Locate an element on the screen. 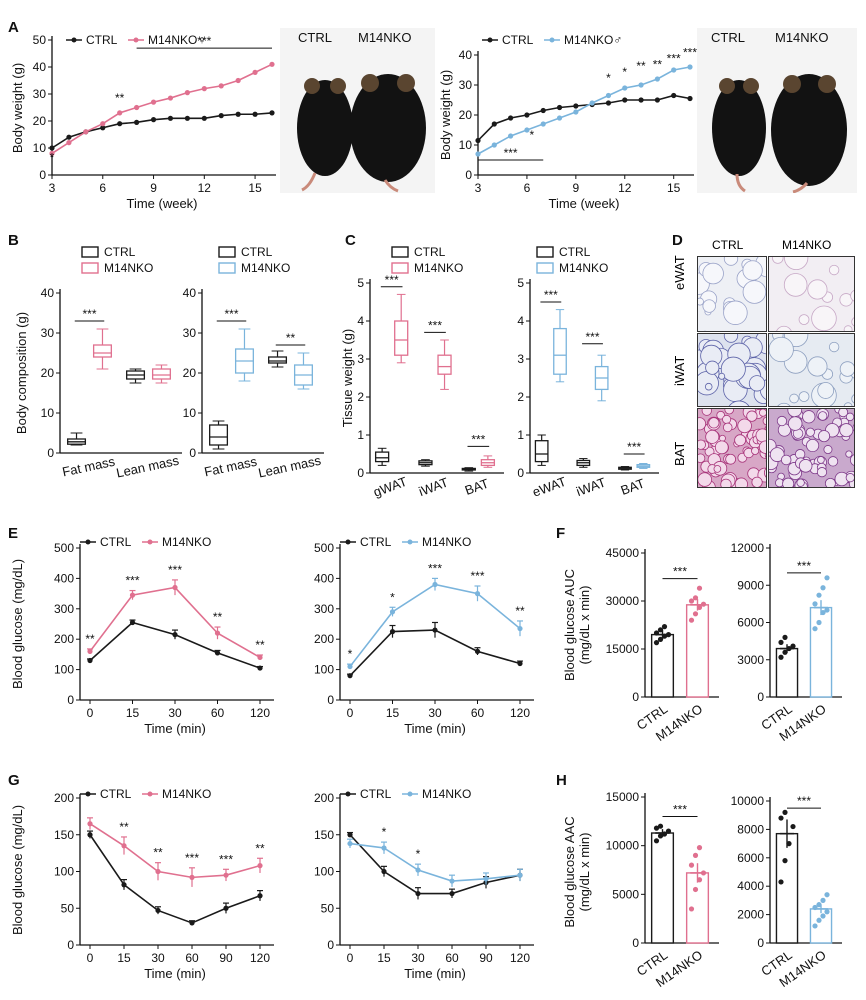  legend-label: M14NKO♀ is located at coordinates (177, 40).